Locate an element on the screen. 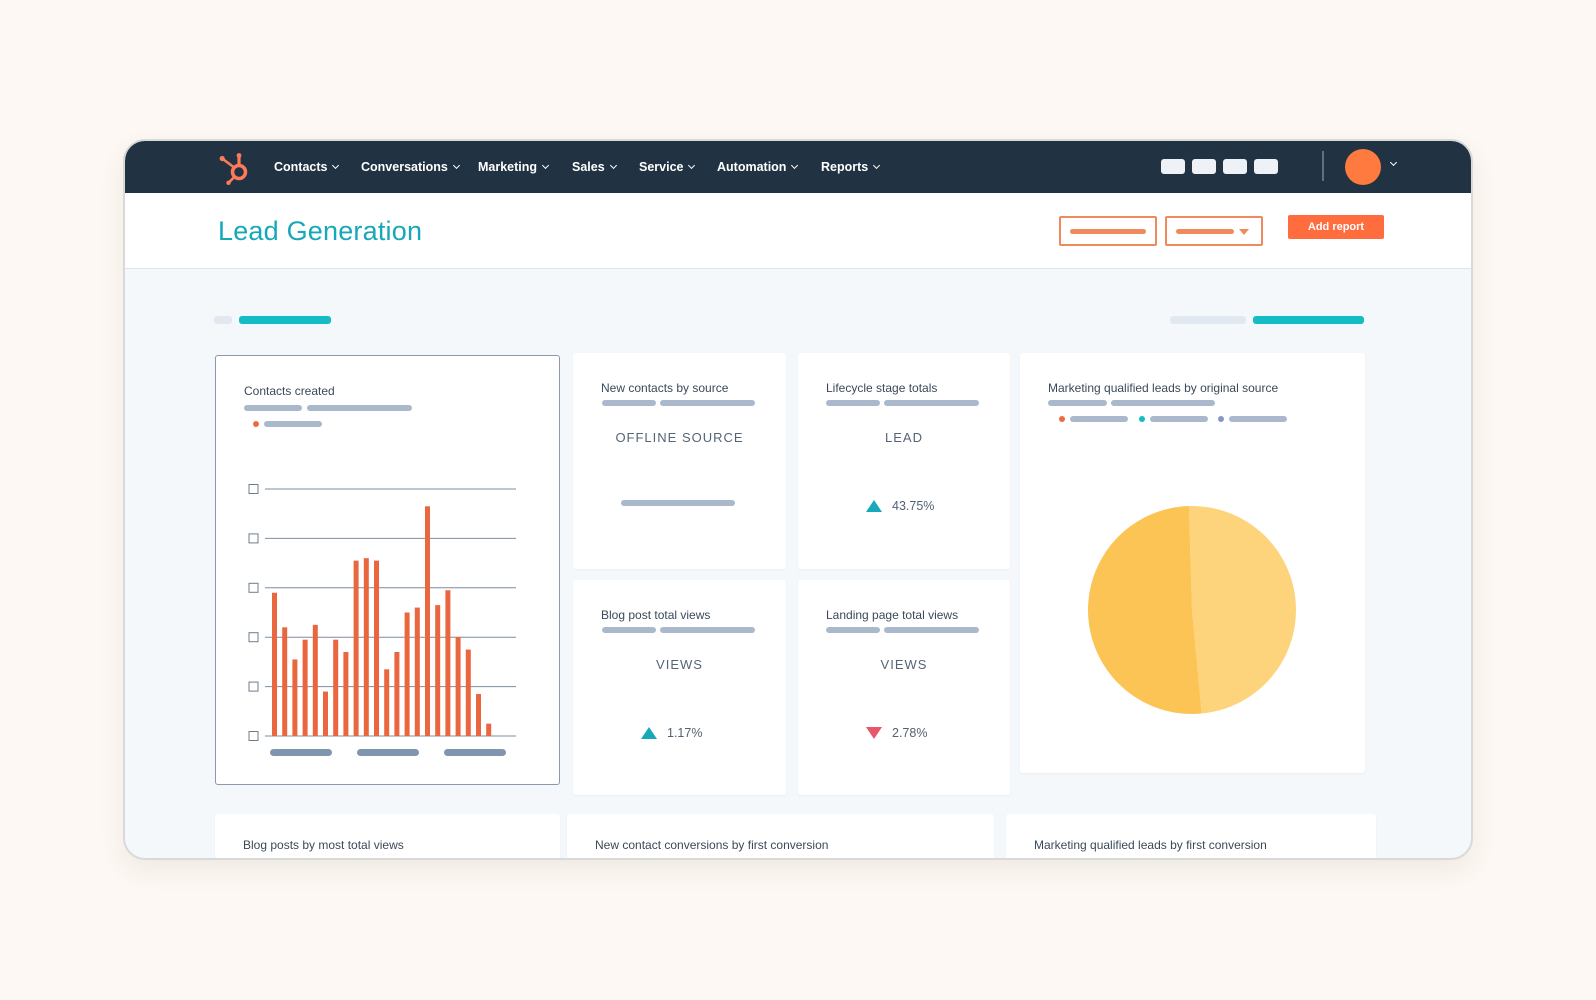 This screenshot has height=1000, width=1596. nav-automation-label: Automation is located at coordinates (752, 167).